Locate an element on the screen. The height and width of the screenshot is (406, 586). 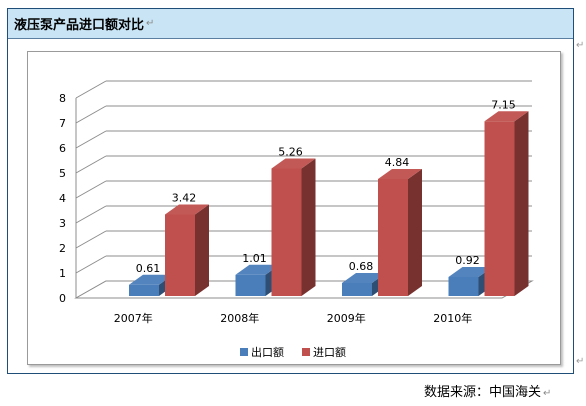
data-label: 3.42 is located at coordinates (184, 198).